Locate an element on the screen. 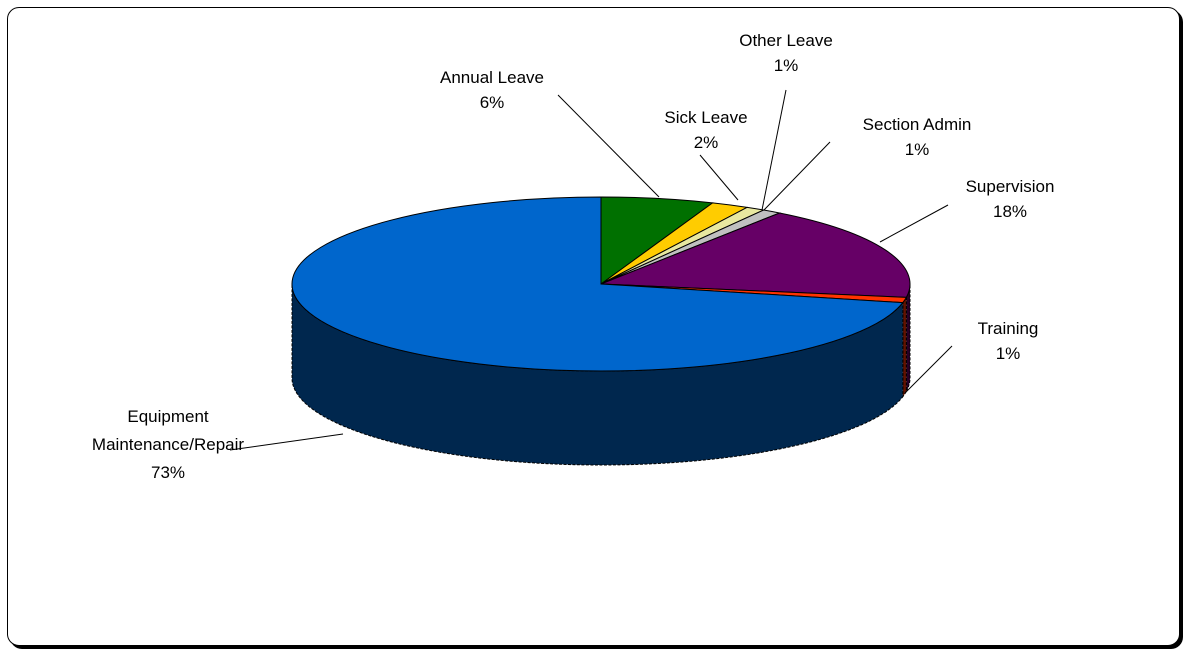 This screenshot has height=654, width=1190. slice-percent: 73% is located at coordinates (168, 472).